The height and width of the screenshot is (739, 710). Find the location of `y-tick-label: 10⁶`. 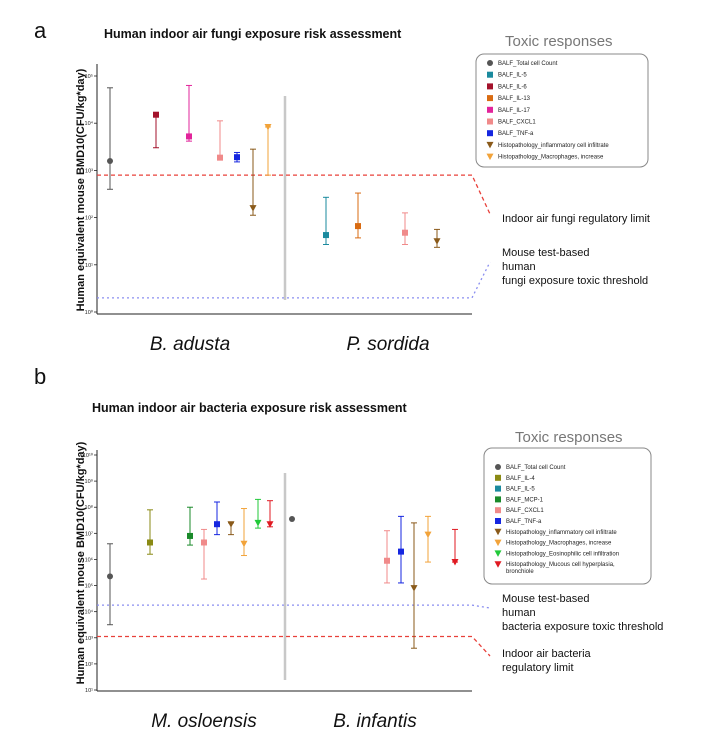

y-tick-label: 10⁶ is located at coordinates (89, 559).